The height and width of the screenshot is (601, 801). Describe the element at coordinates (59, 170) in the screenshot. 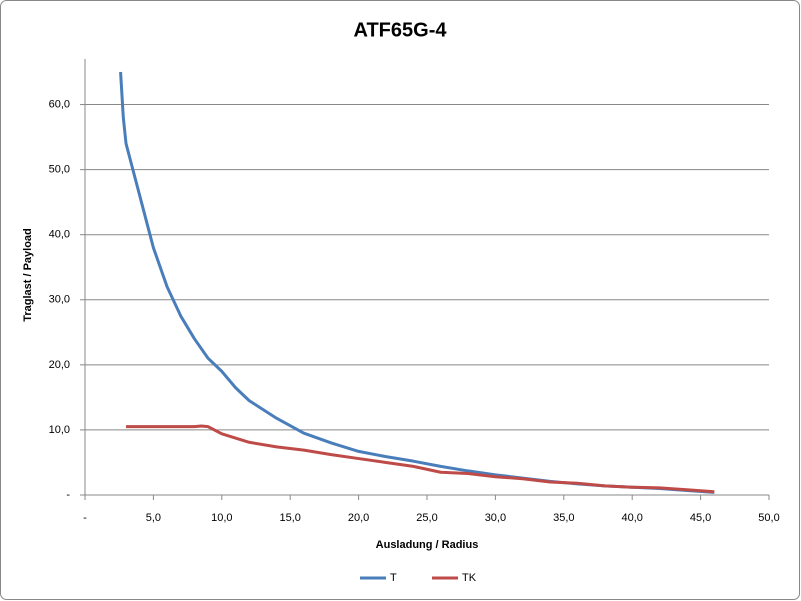

I see `y-tick-label: 50,0` at that location.